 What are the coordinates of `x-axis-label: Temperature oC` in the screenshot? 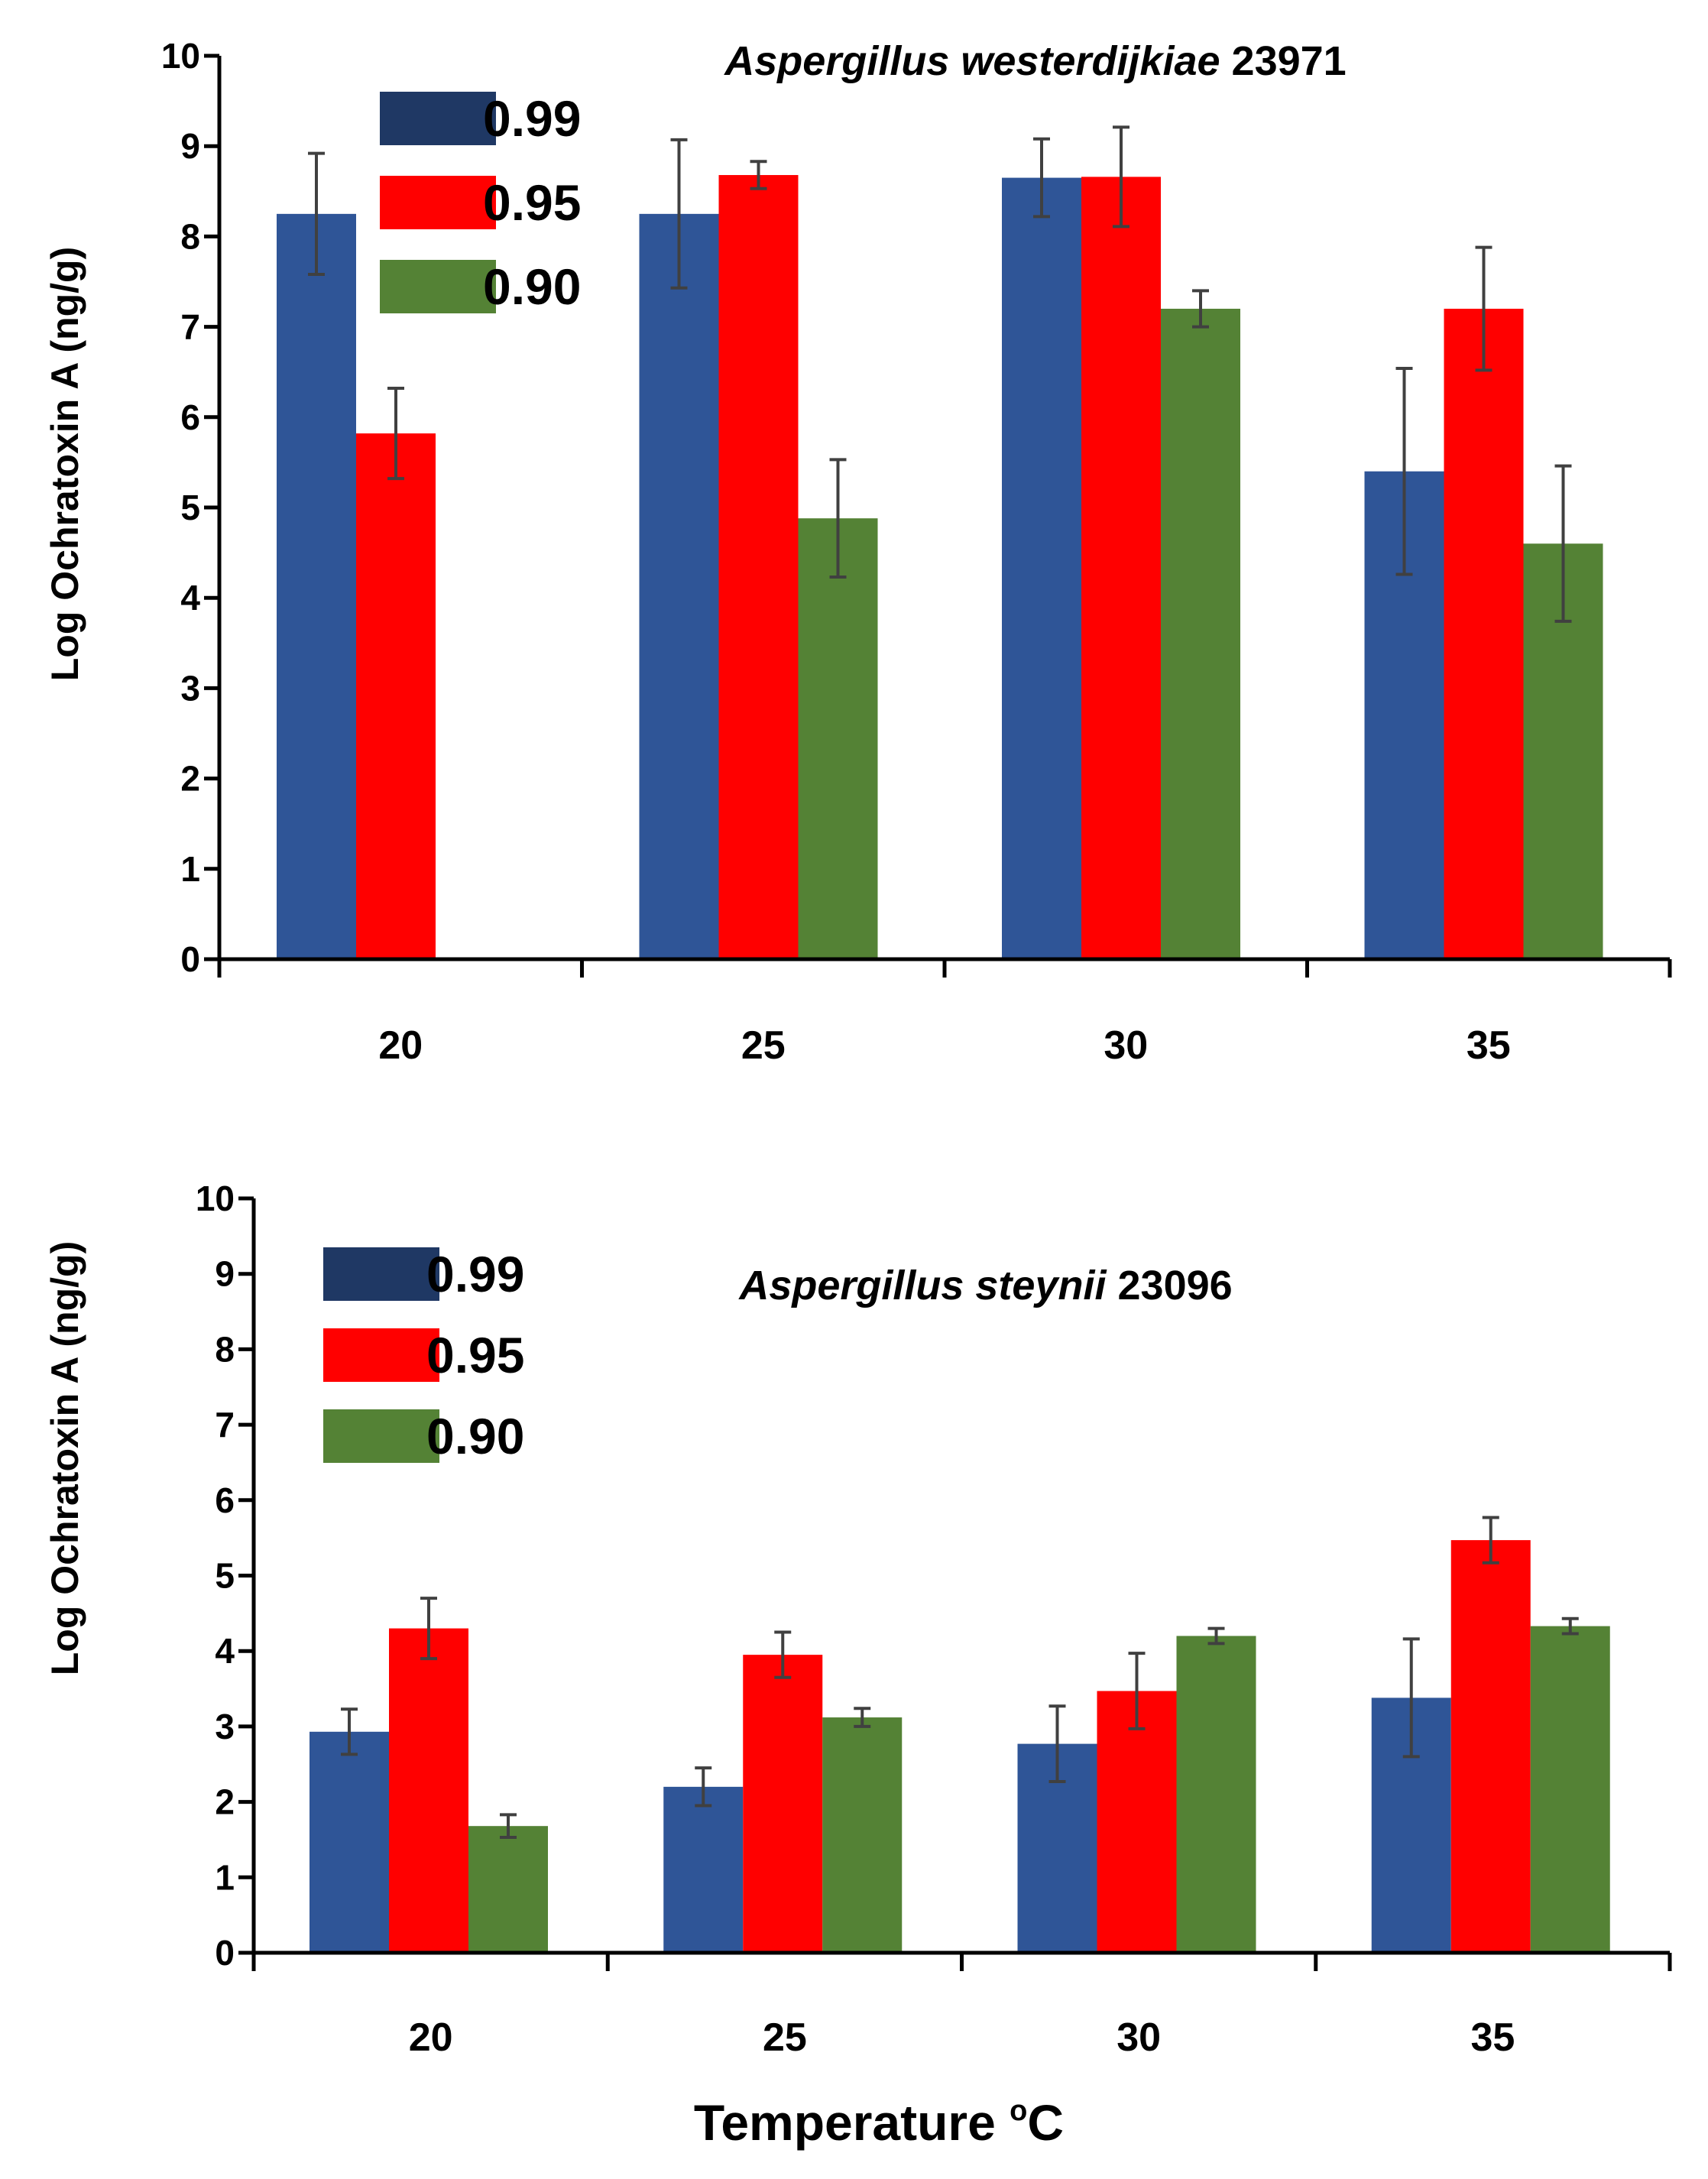 It's located at (879, 2122).